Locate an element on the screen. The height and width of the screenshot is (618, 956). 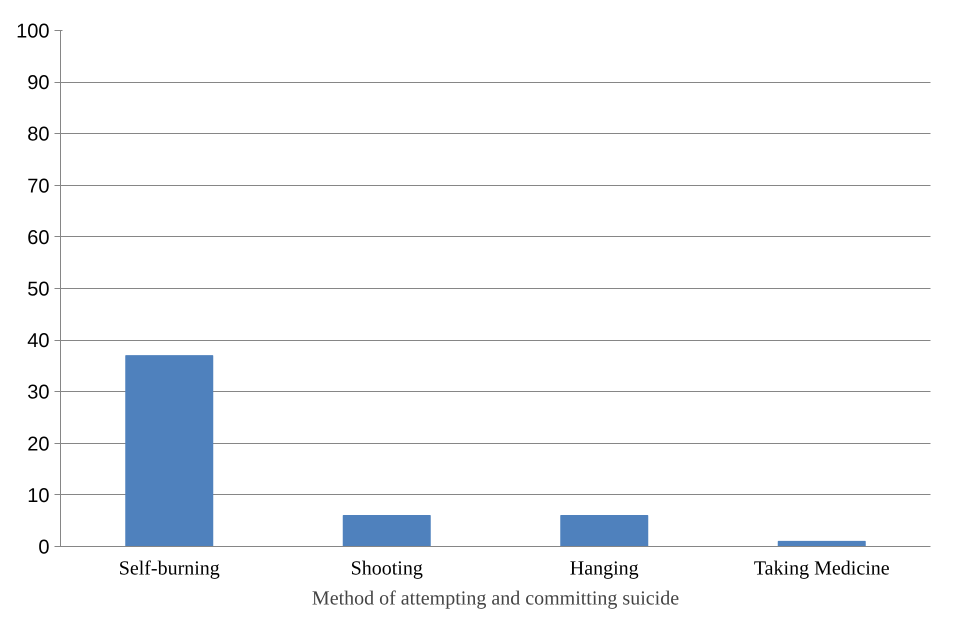
y-tick-label: 30 is located at coordinates (38, 393).